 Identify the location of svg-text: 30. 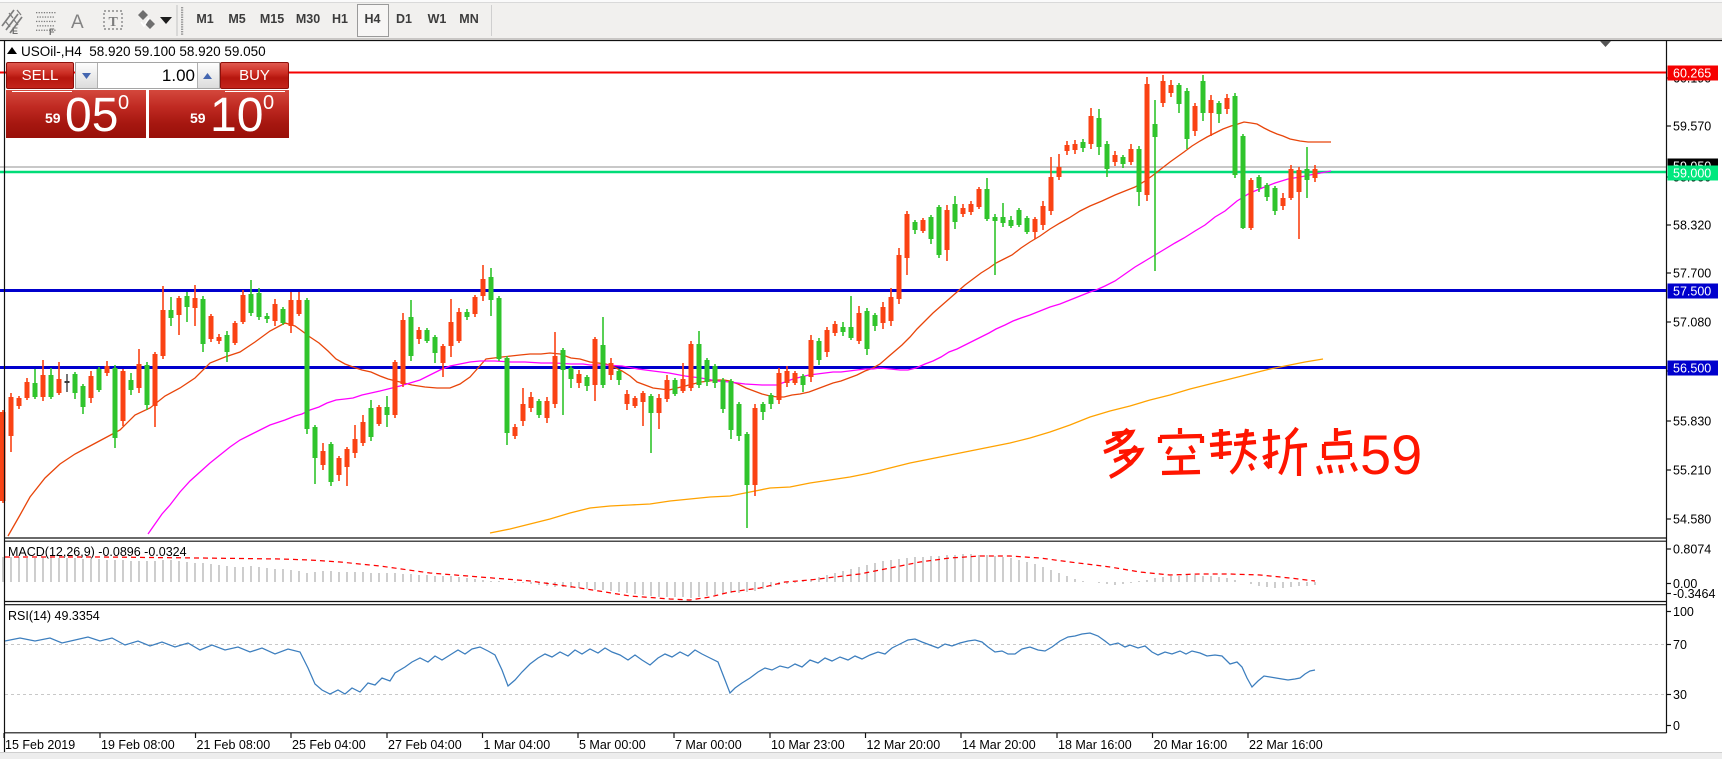
(1680, 695).